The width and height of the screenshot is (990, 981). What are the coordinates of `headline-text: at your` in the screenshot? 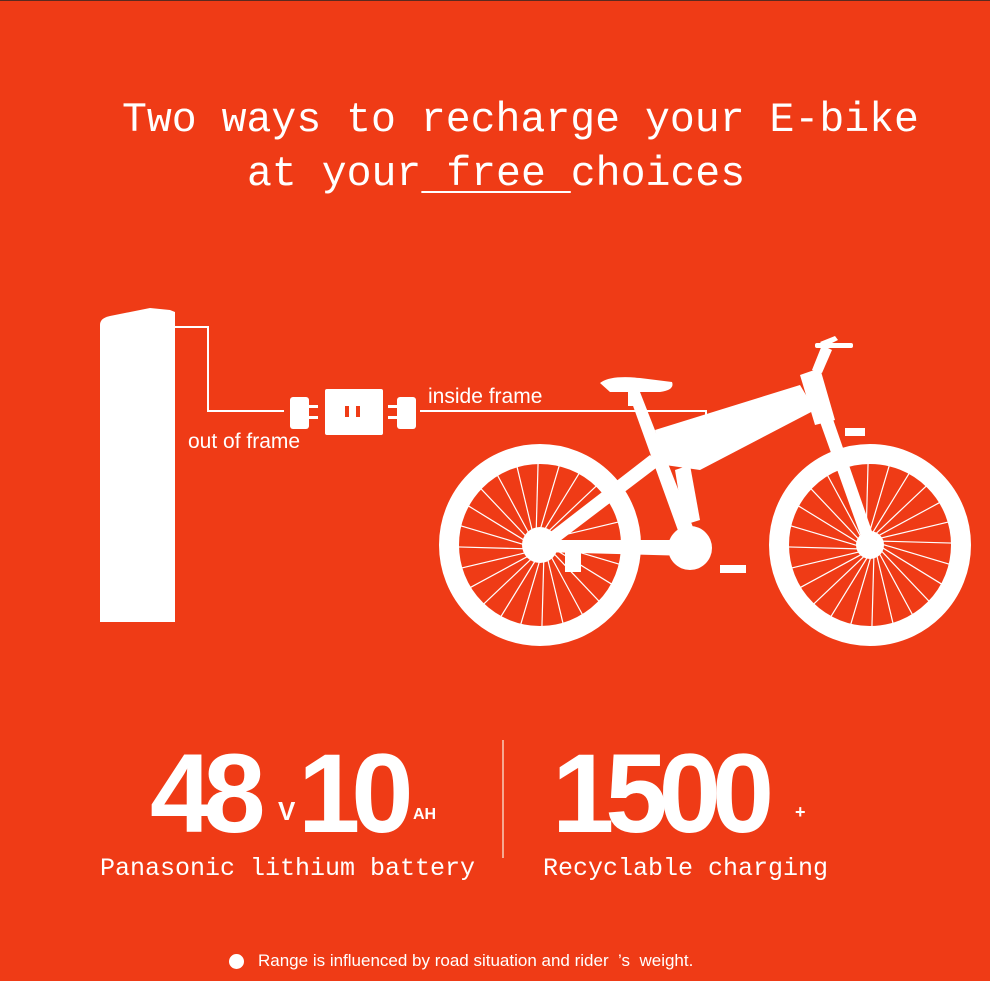 It's located at (334, 174).